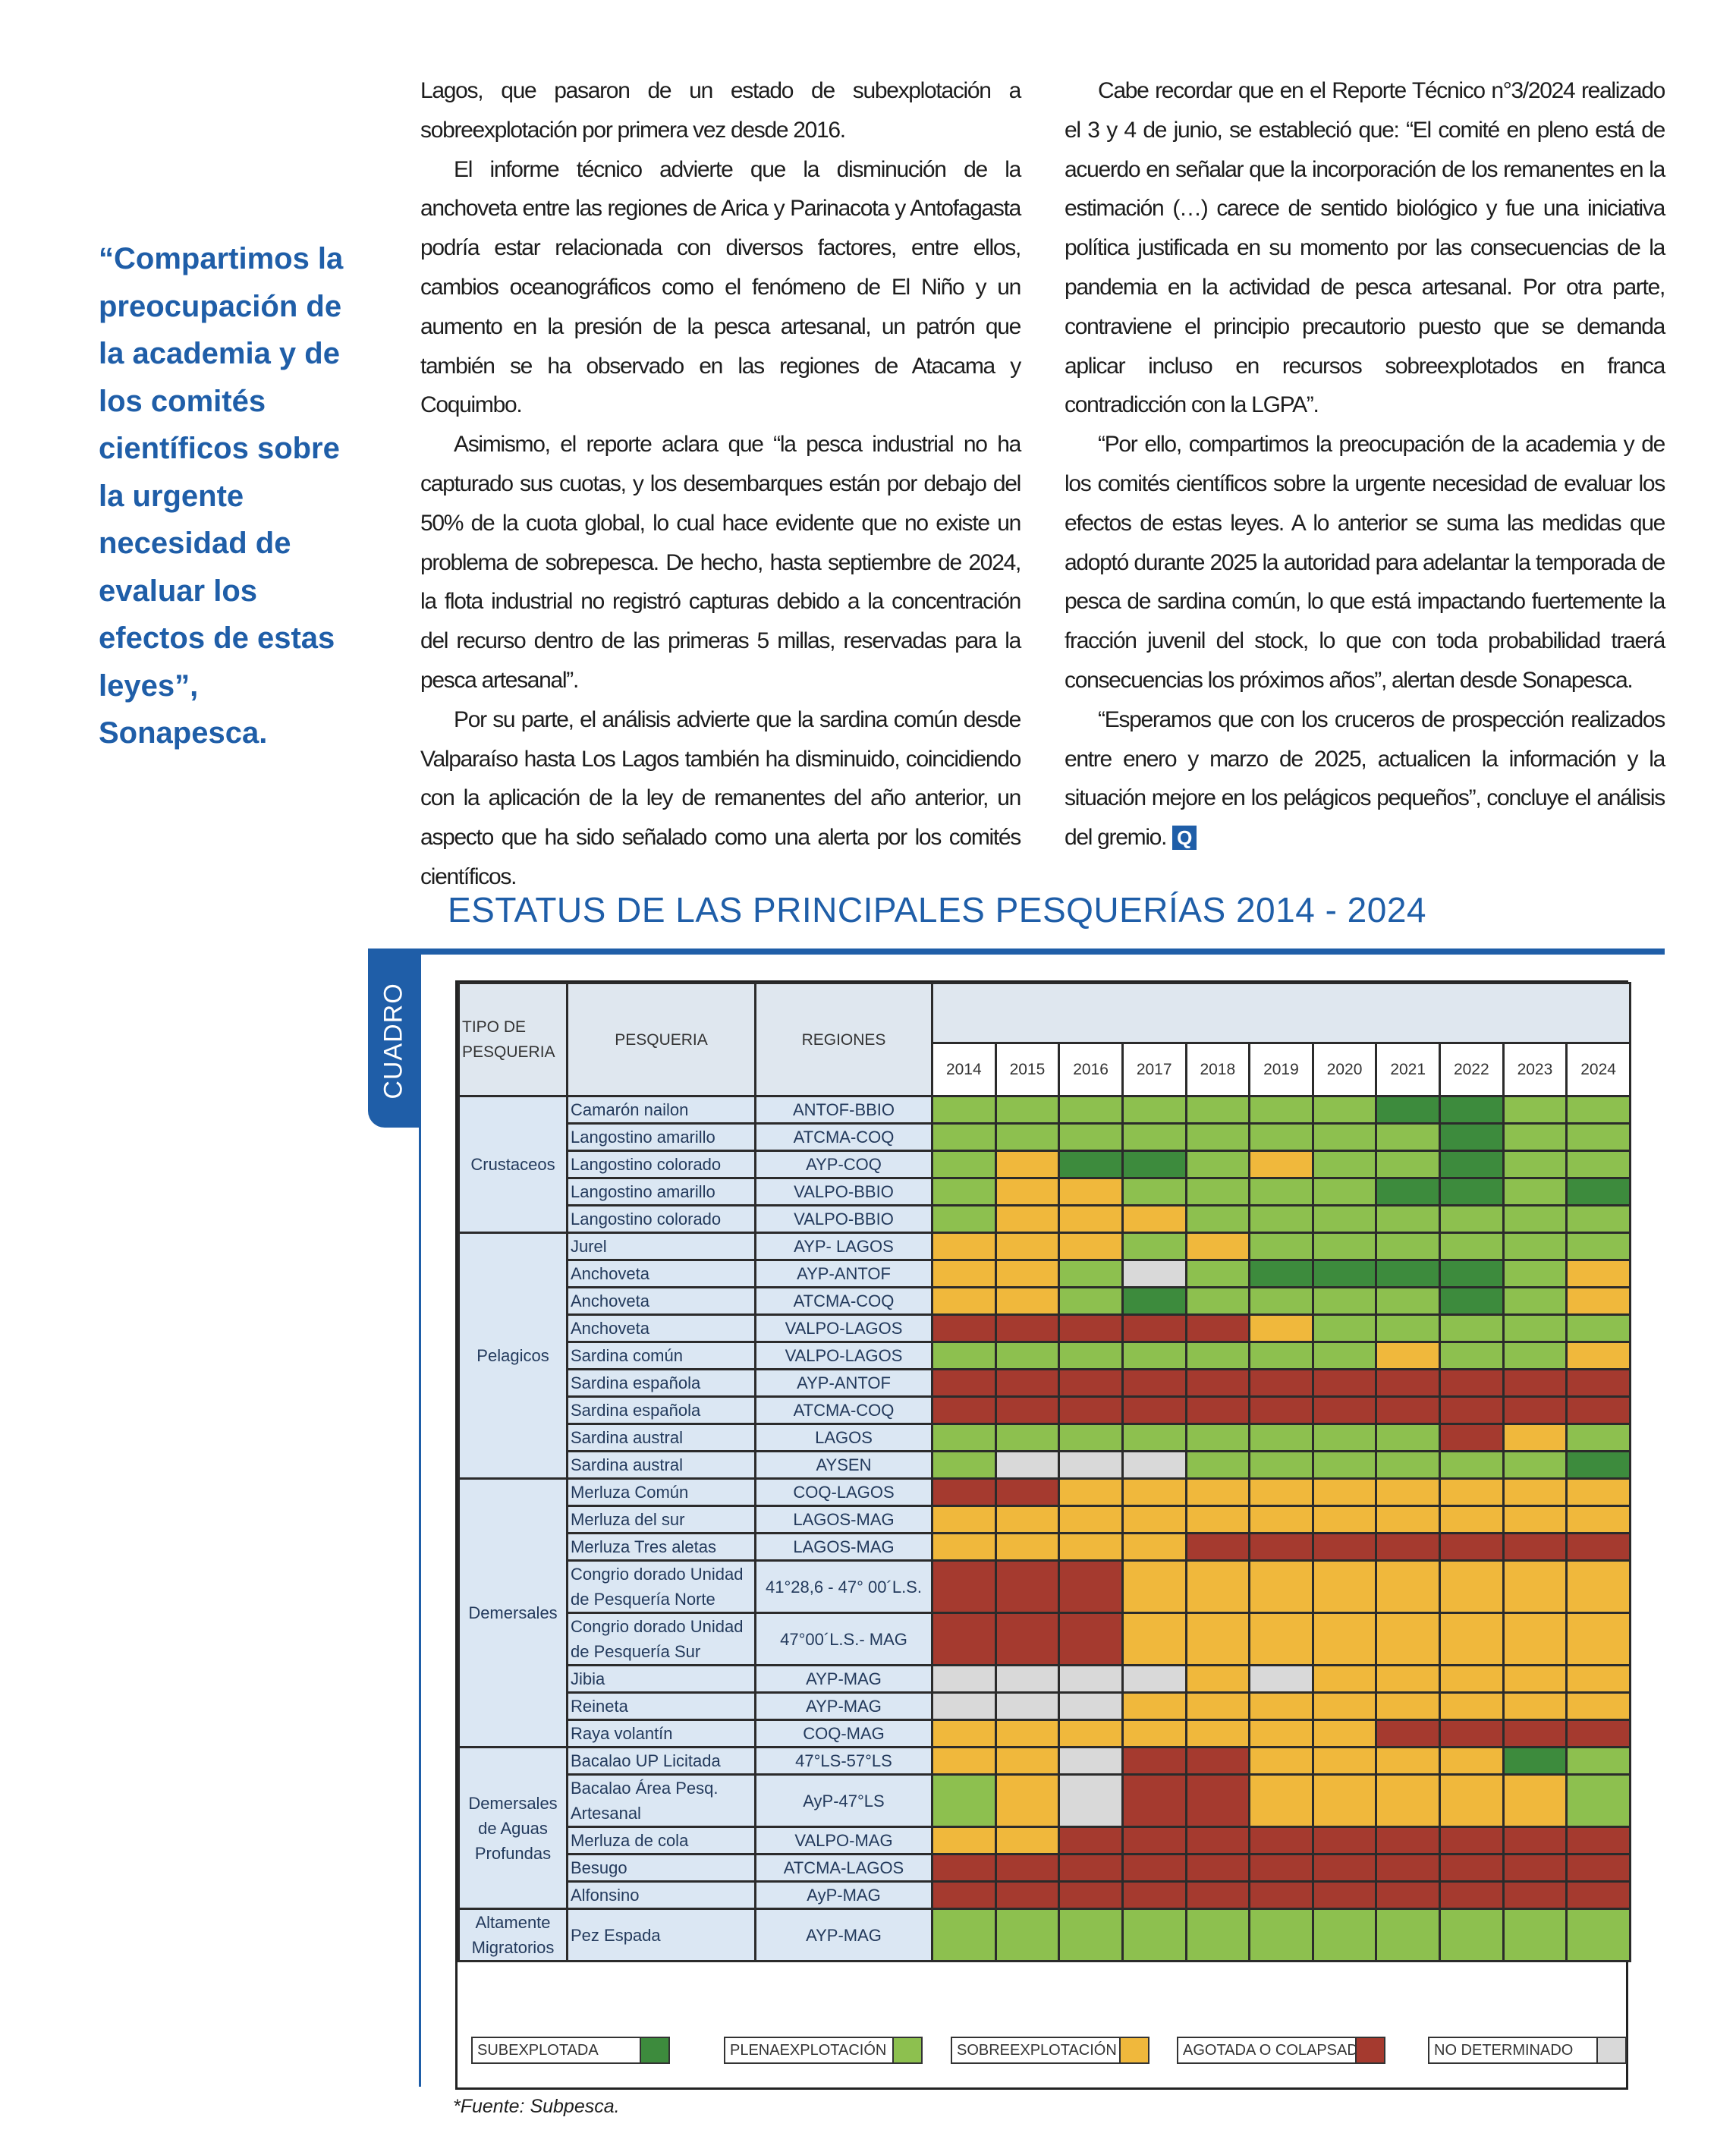 This screenshot has width=1736, height=2155. Describe the element at coordinates (661, 1547) in the screenshot. I see `fishery-name: Merluza Tres aletas` at that location.